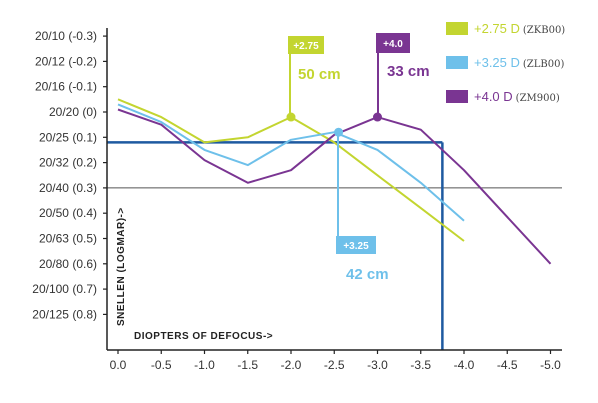 The height and width of the screenshot is (403, 598). What do you see at coordinates (118, 365) in the screenshot?
I see `x-tick-label: 0.0` at bounding box center [118, 365].